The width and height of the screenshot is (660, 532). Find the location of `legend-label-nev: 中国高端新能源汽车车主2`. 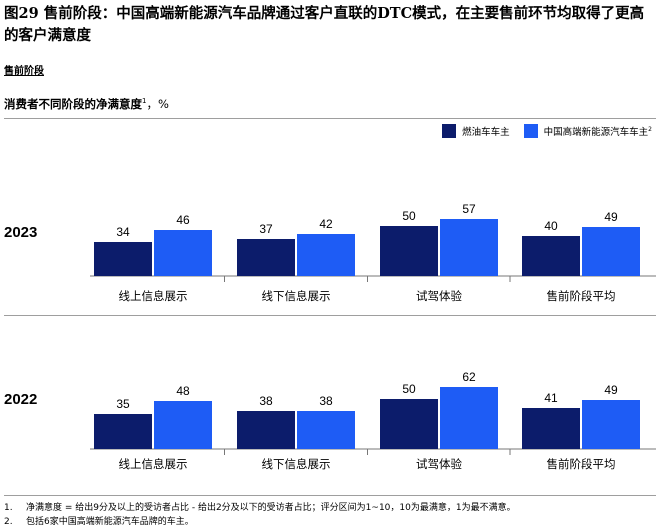

legend-label-nev: 中国高端新能源汽车车主2 is located at coordinates (598, 131).